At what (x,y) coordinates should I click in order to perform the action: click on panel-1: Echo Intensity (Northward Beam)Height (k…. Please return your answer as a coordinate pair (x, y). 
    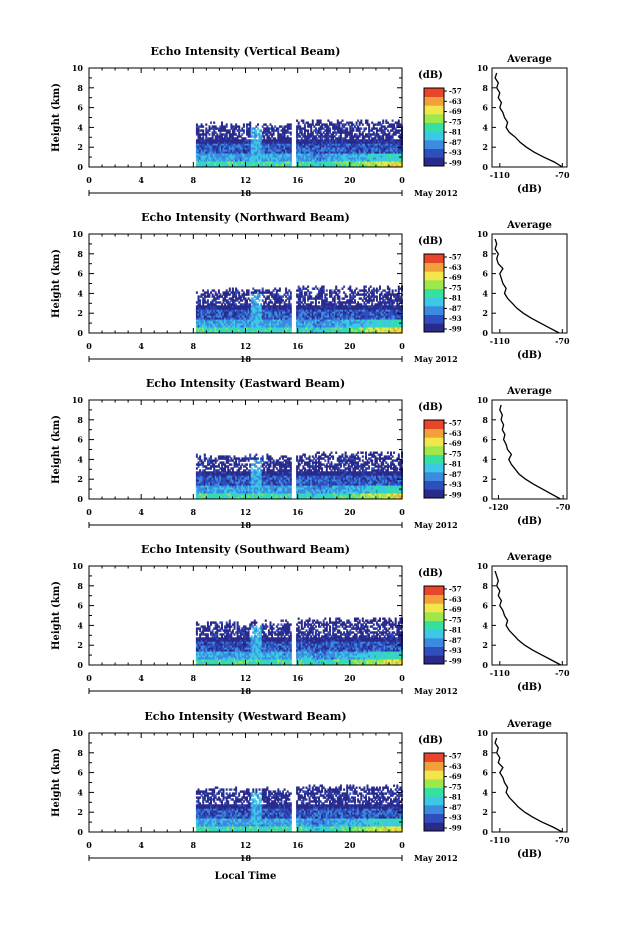
    Looking at the image, I should click on (310, 287).